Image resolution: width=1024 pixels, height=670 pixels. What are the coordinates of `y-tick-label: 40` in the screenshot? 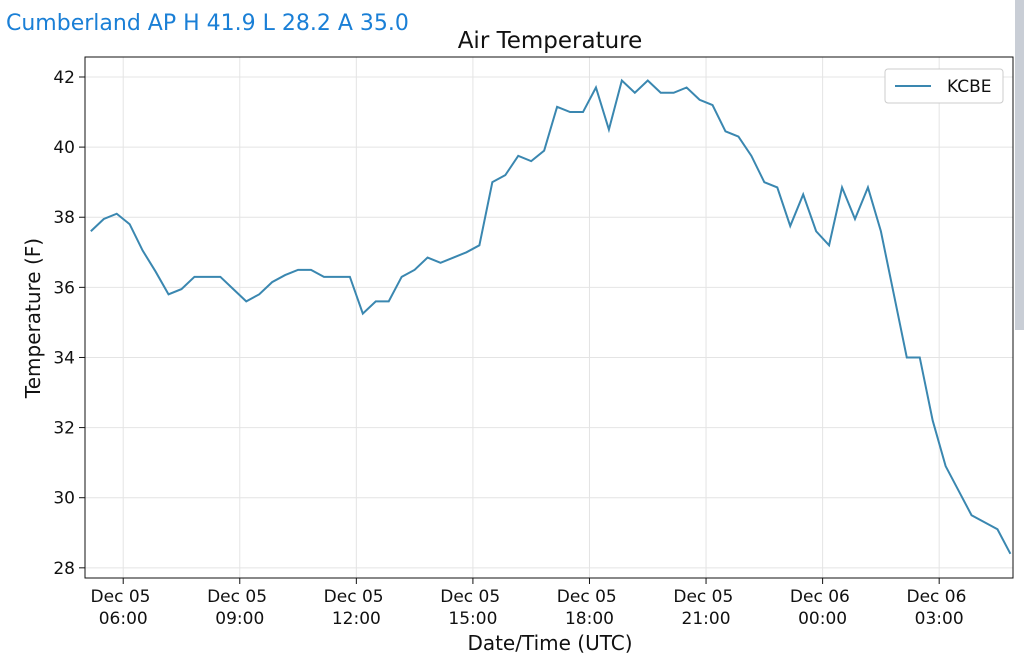 It's located at (64, 148).